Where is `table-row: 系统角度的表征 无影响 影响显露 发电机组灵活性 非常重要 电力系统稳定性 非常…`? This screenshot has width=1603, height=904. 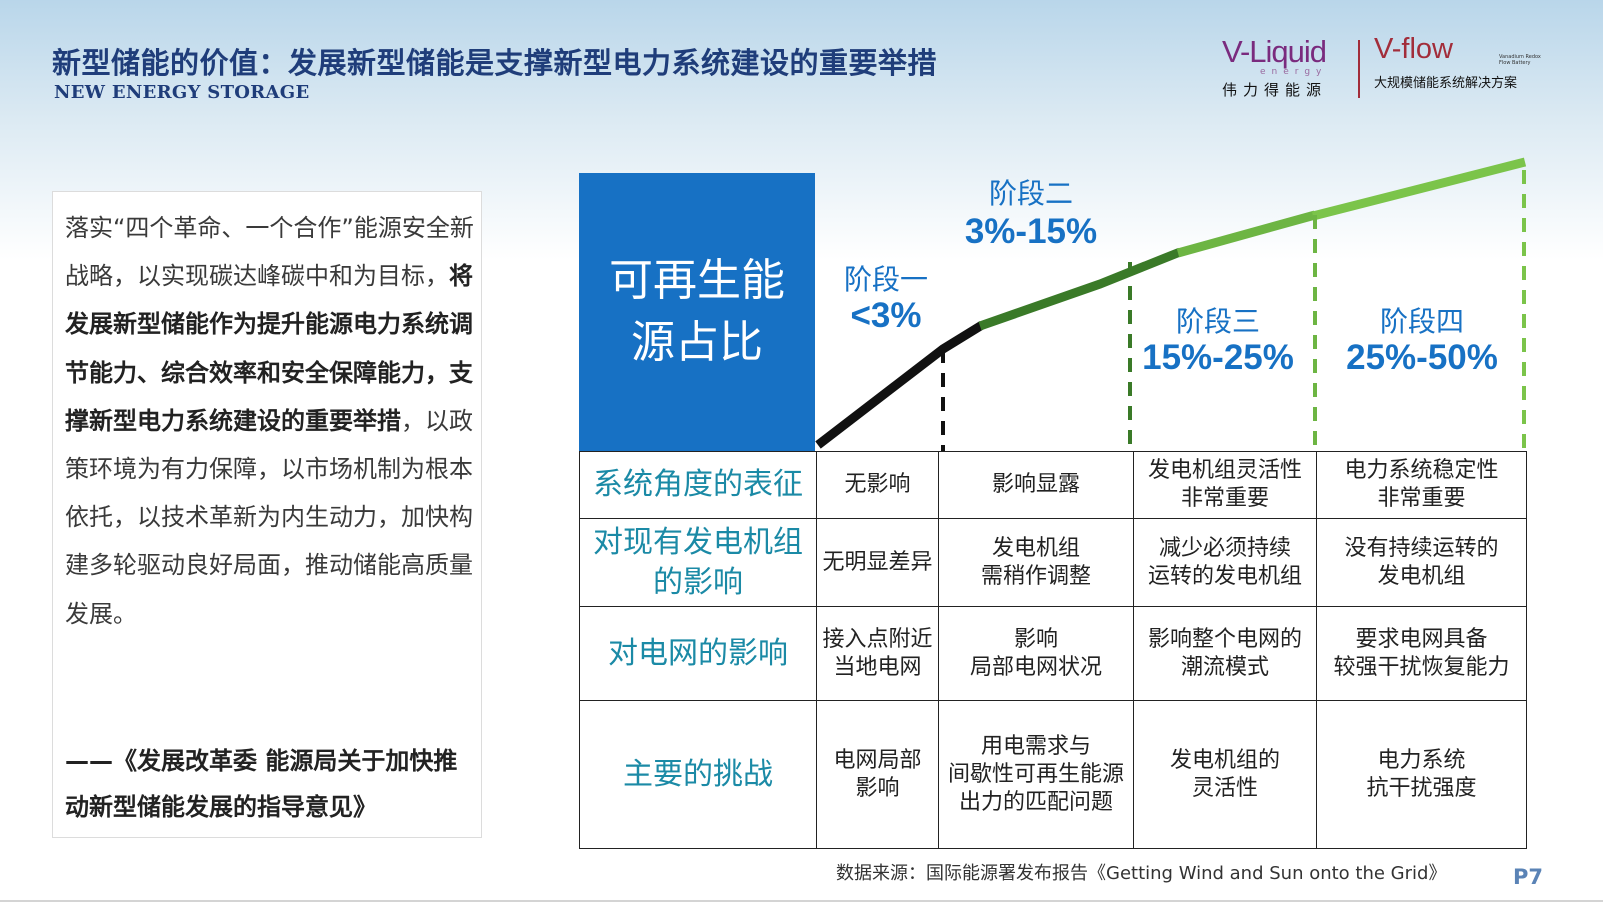
table-row: 系统角度的表征 无影响 影响显露 发电机组灵活性 非常重要 电力系统稳定性 非常… is located at coordinates (1053, 485).